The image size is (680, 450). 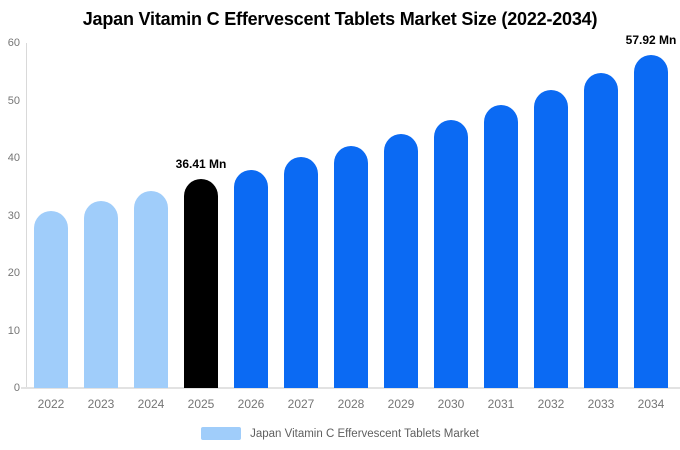 I want to click on bar-2028, so click(x=351, y=266).